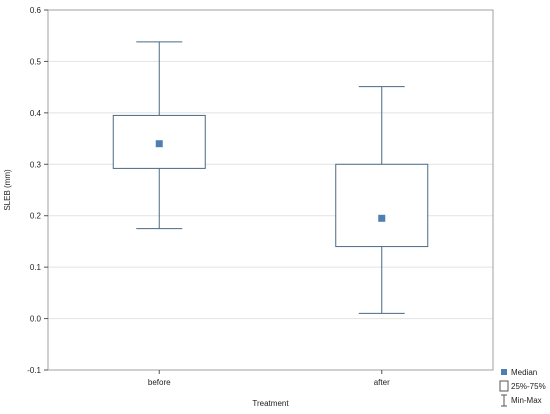 The image size is (550, 414). I want to click on y-tick-label: 0.5, so click(36, 61).